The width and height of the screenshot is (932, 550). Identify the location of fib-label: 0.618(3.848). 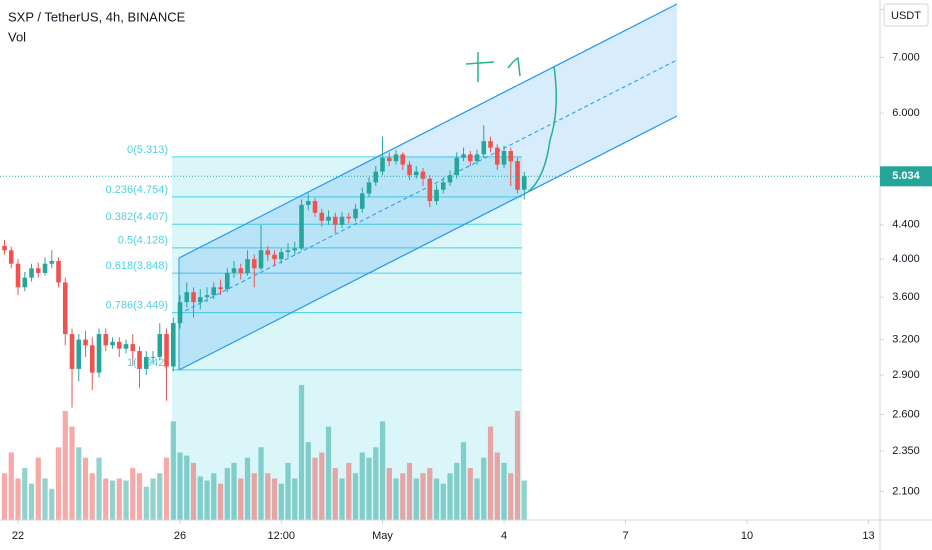
(137, 266).